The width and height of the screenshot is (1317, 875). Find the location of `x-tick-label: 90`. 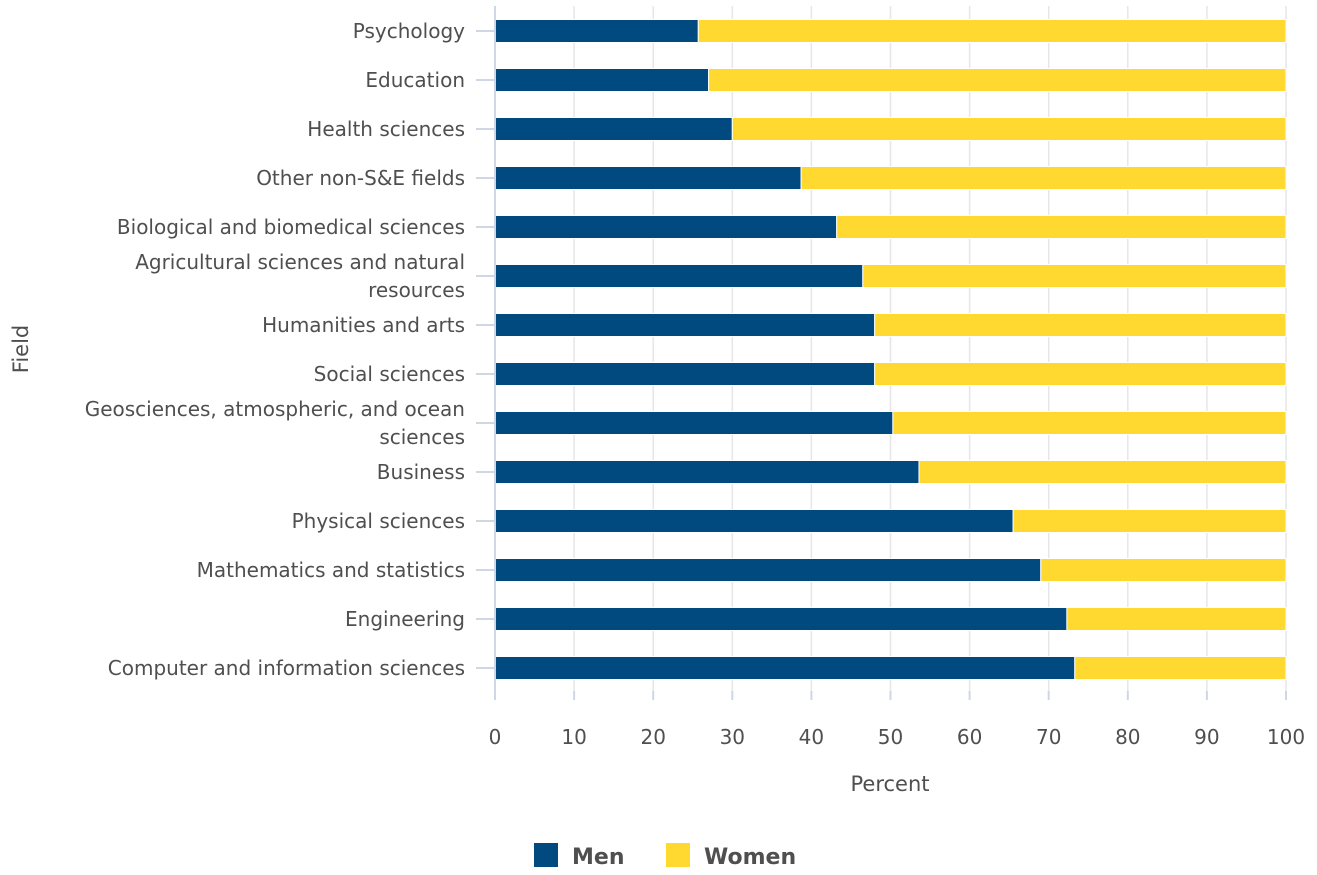

x-tick-label: 90 is located at coordinates (1206, 737).